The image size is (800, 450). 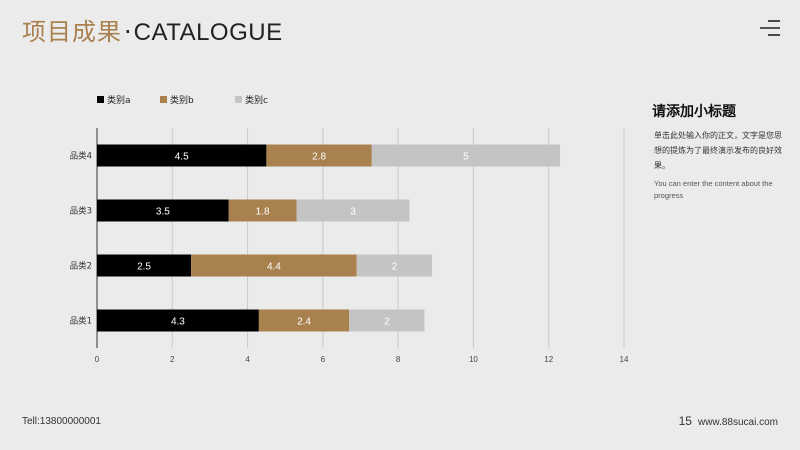 I want to click on bar-类别b-品类4, so click(x=319, y=155).